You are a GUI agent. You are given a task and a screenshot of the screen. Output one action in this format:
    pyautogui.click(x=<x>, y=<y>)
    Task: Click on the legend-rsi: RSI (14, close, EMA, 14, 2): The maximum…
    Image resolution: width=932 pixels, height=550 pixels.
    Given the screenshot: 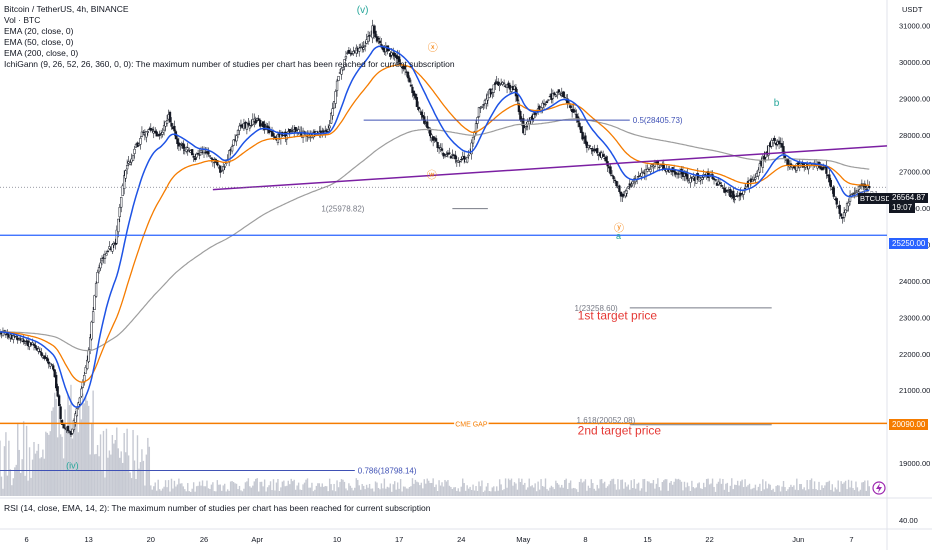 What is the action you would take?
    pyautogui.click(x=217, y=508)
    